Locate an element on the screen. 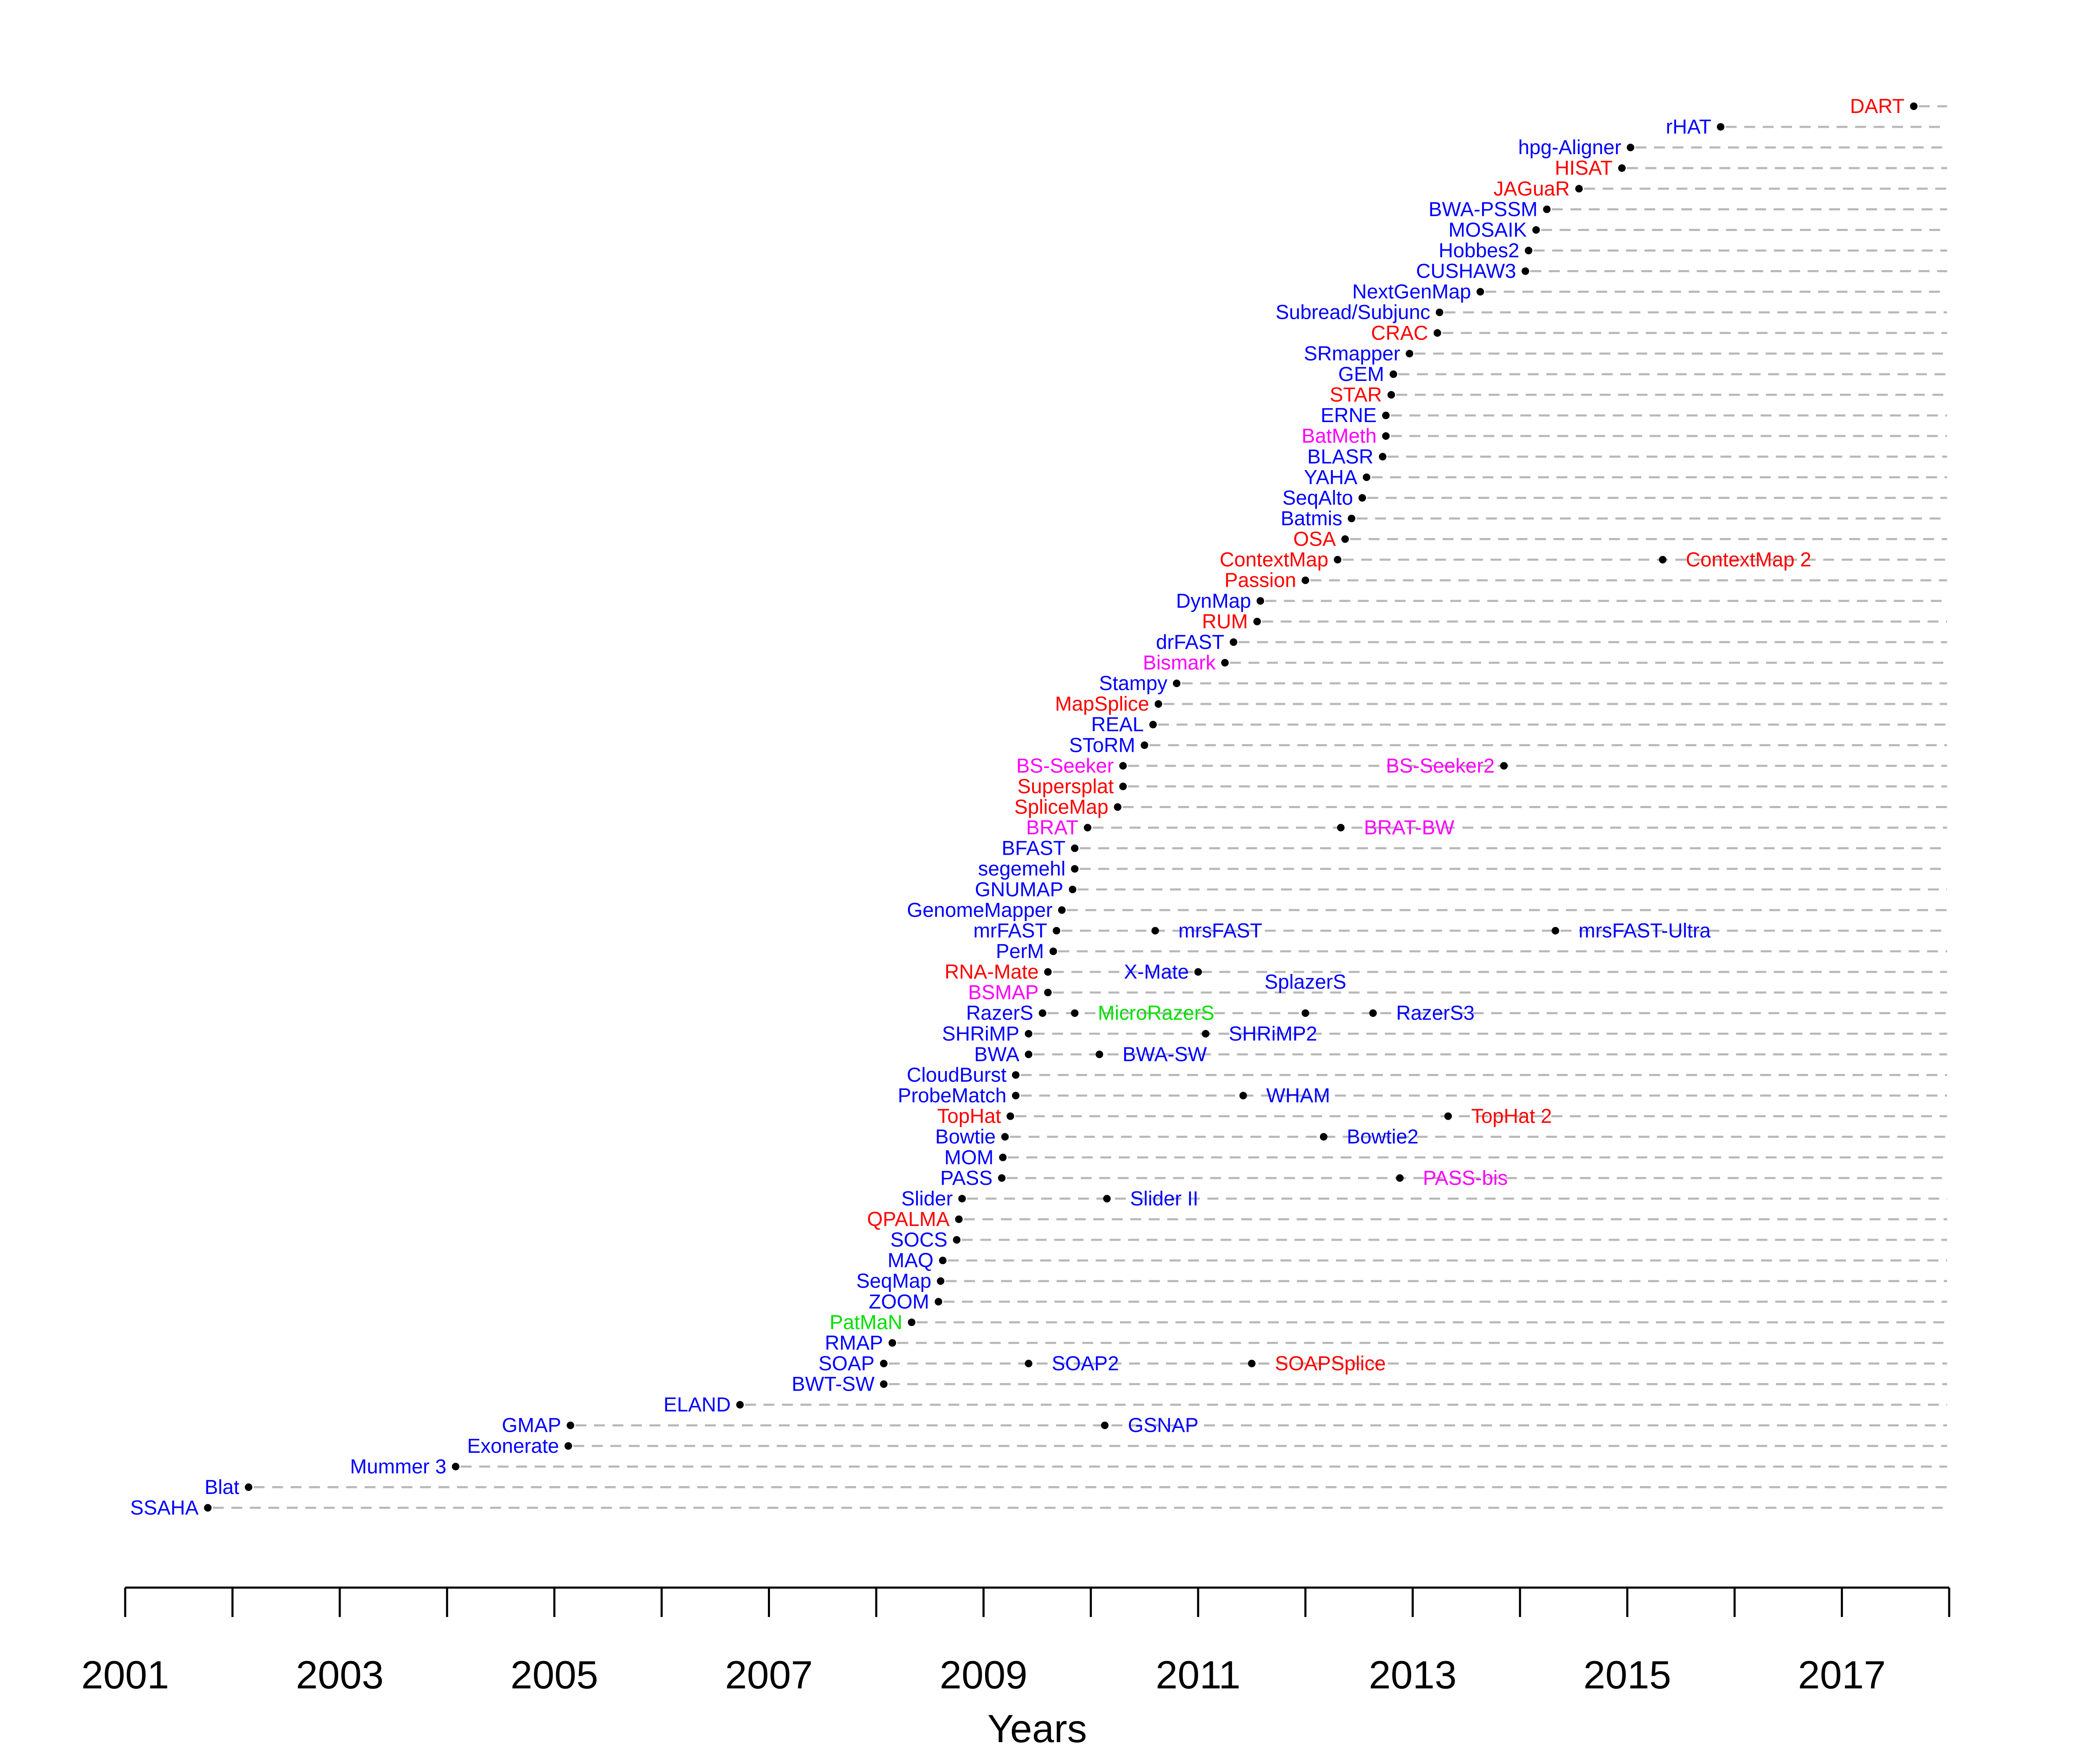  x-tick-label: 2013 is located at coordinates (1412, 1675).